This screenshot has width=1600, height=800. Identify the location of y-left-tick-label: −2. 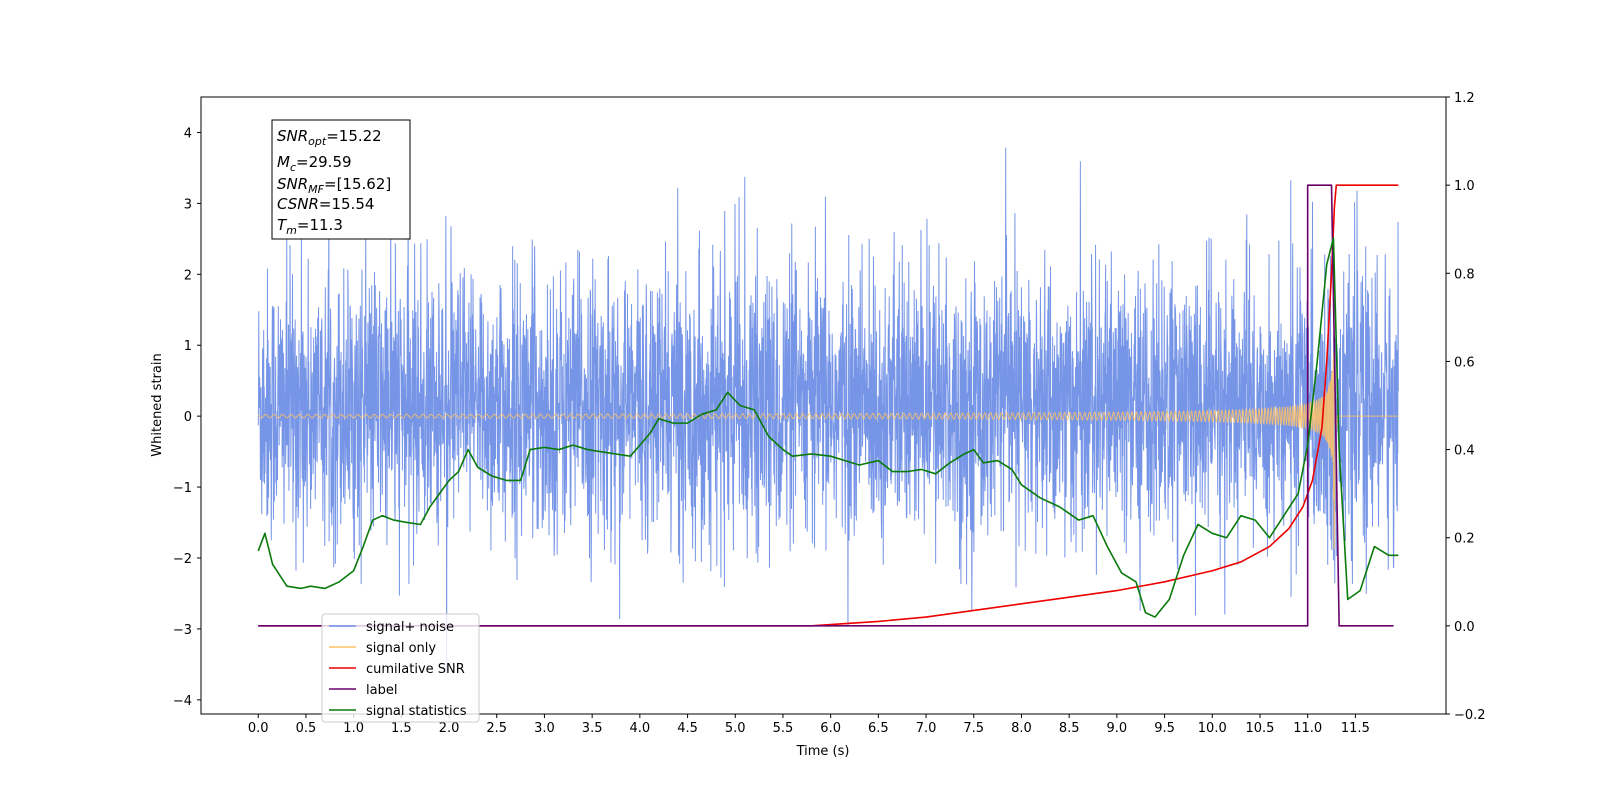
(182, 559).